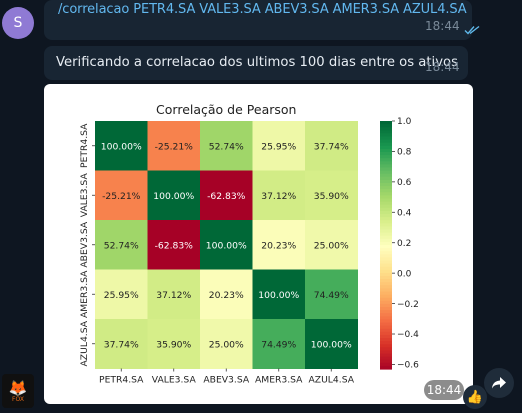 The width and height of the screenshot is (522, 413). Describe the element at coordinates (408, 335) in the screenshot. I see `colorbar-tick-label: −0.4` at that location.